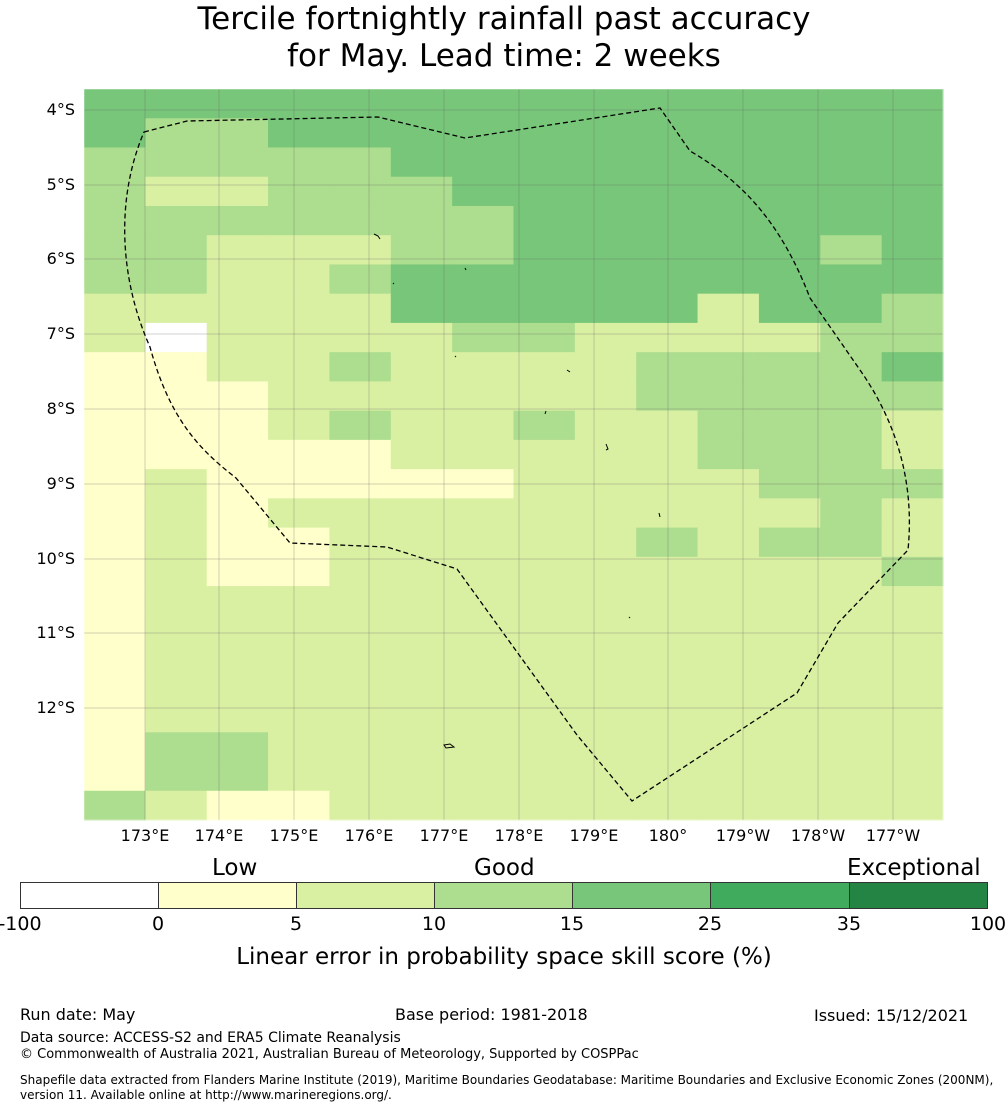  I want to click on colorbar-tick-10: 10, so click(434, 924).